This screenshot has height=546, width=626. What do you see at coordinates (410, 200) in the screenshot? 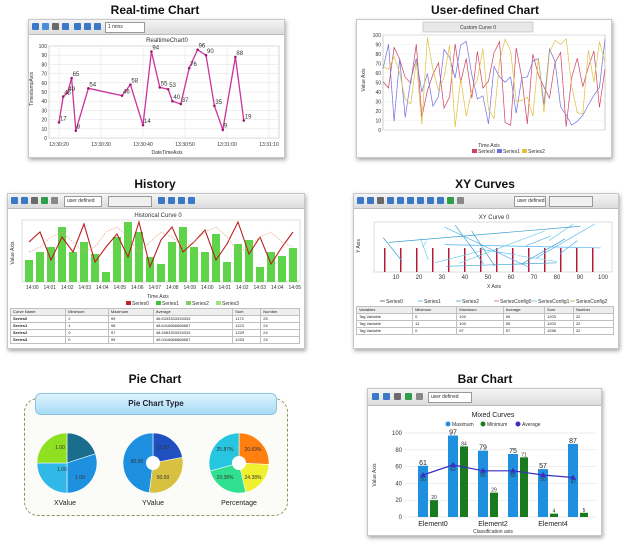
I see `left-icon` at bounding box center [410, 200].